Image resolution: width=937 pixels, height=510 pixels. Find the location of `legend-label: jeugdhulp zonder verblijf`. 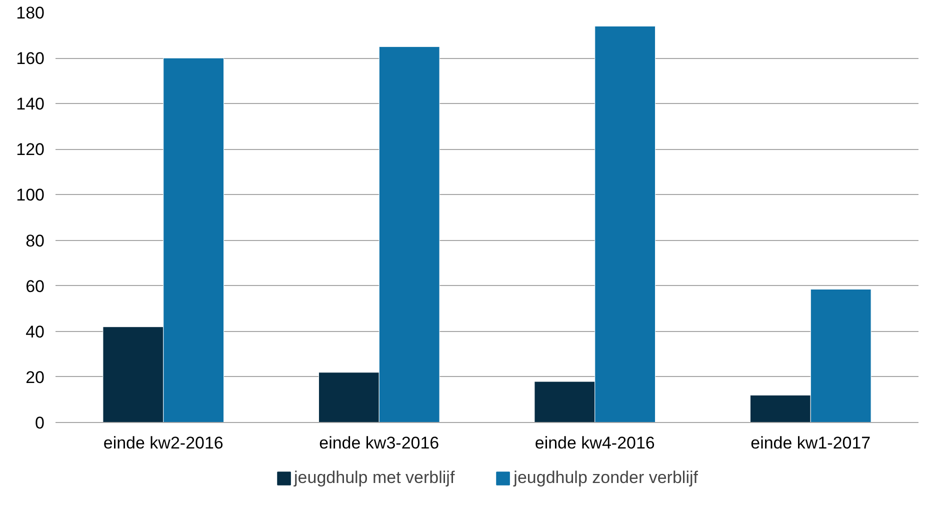

legend-label: jeugdhulp zonder verblijf is located at coordinates (606, 478).